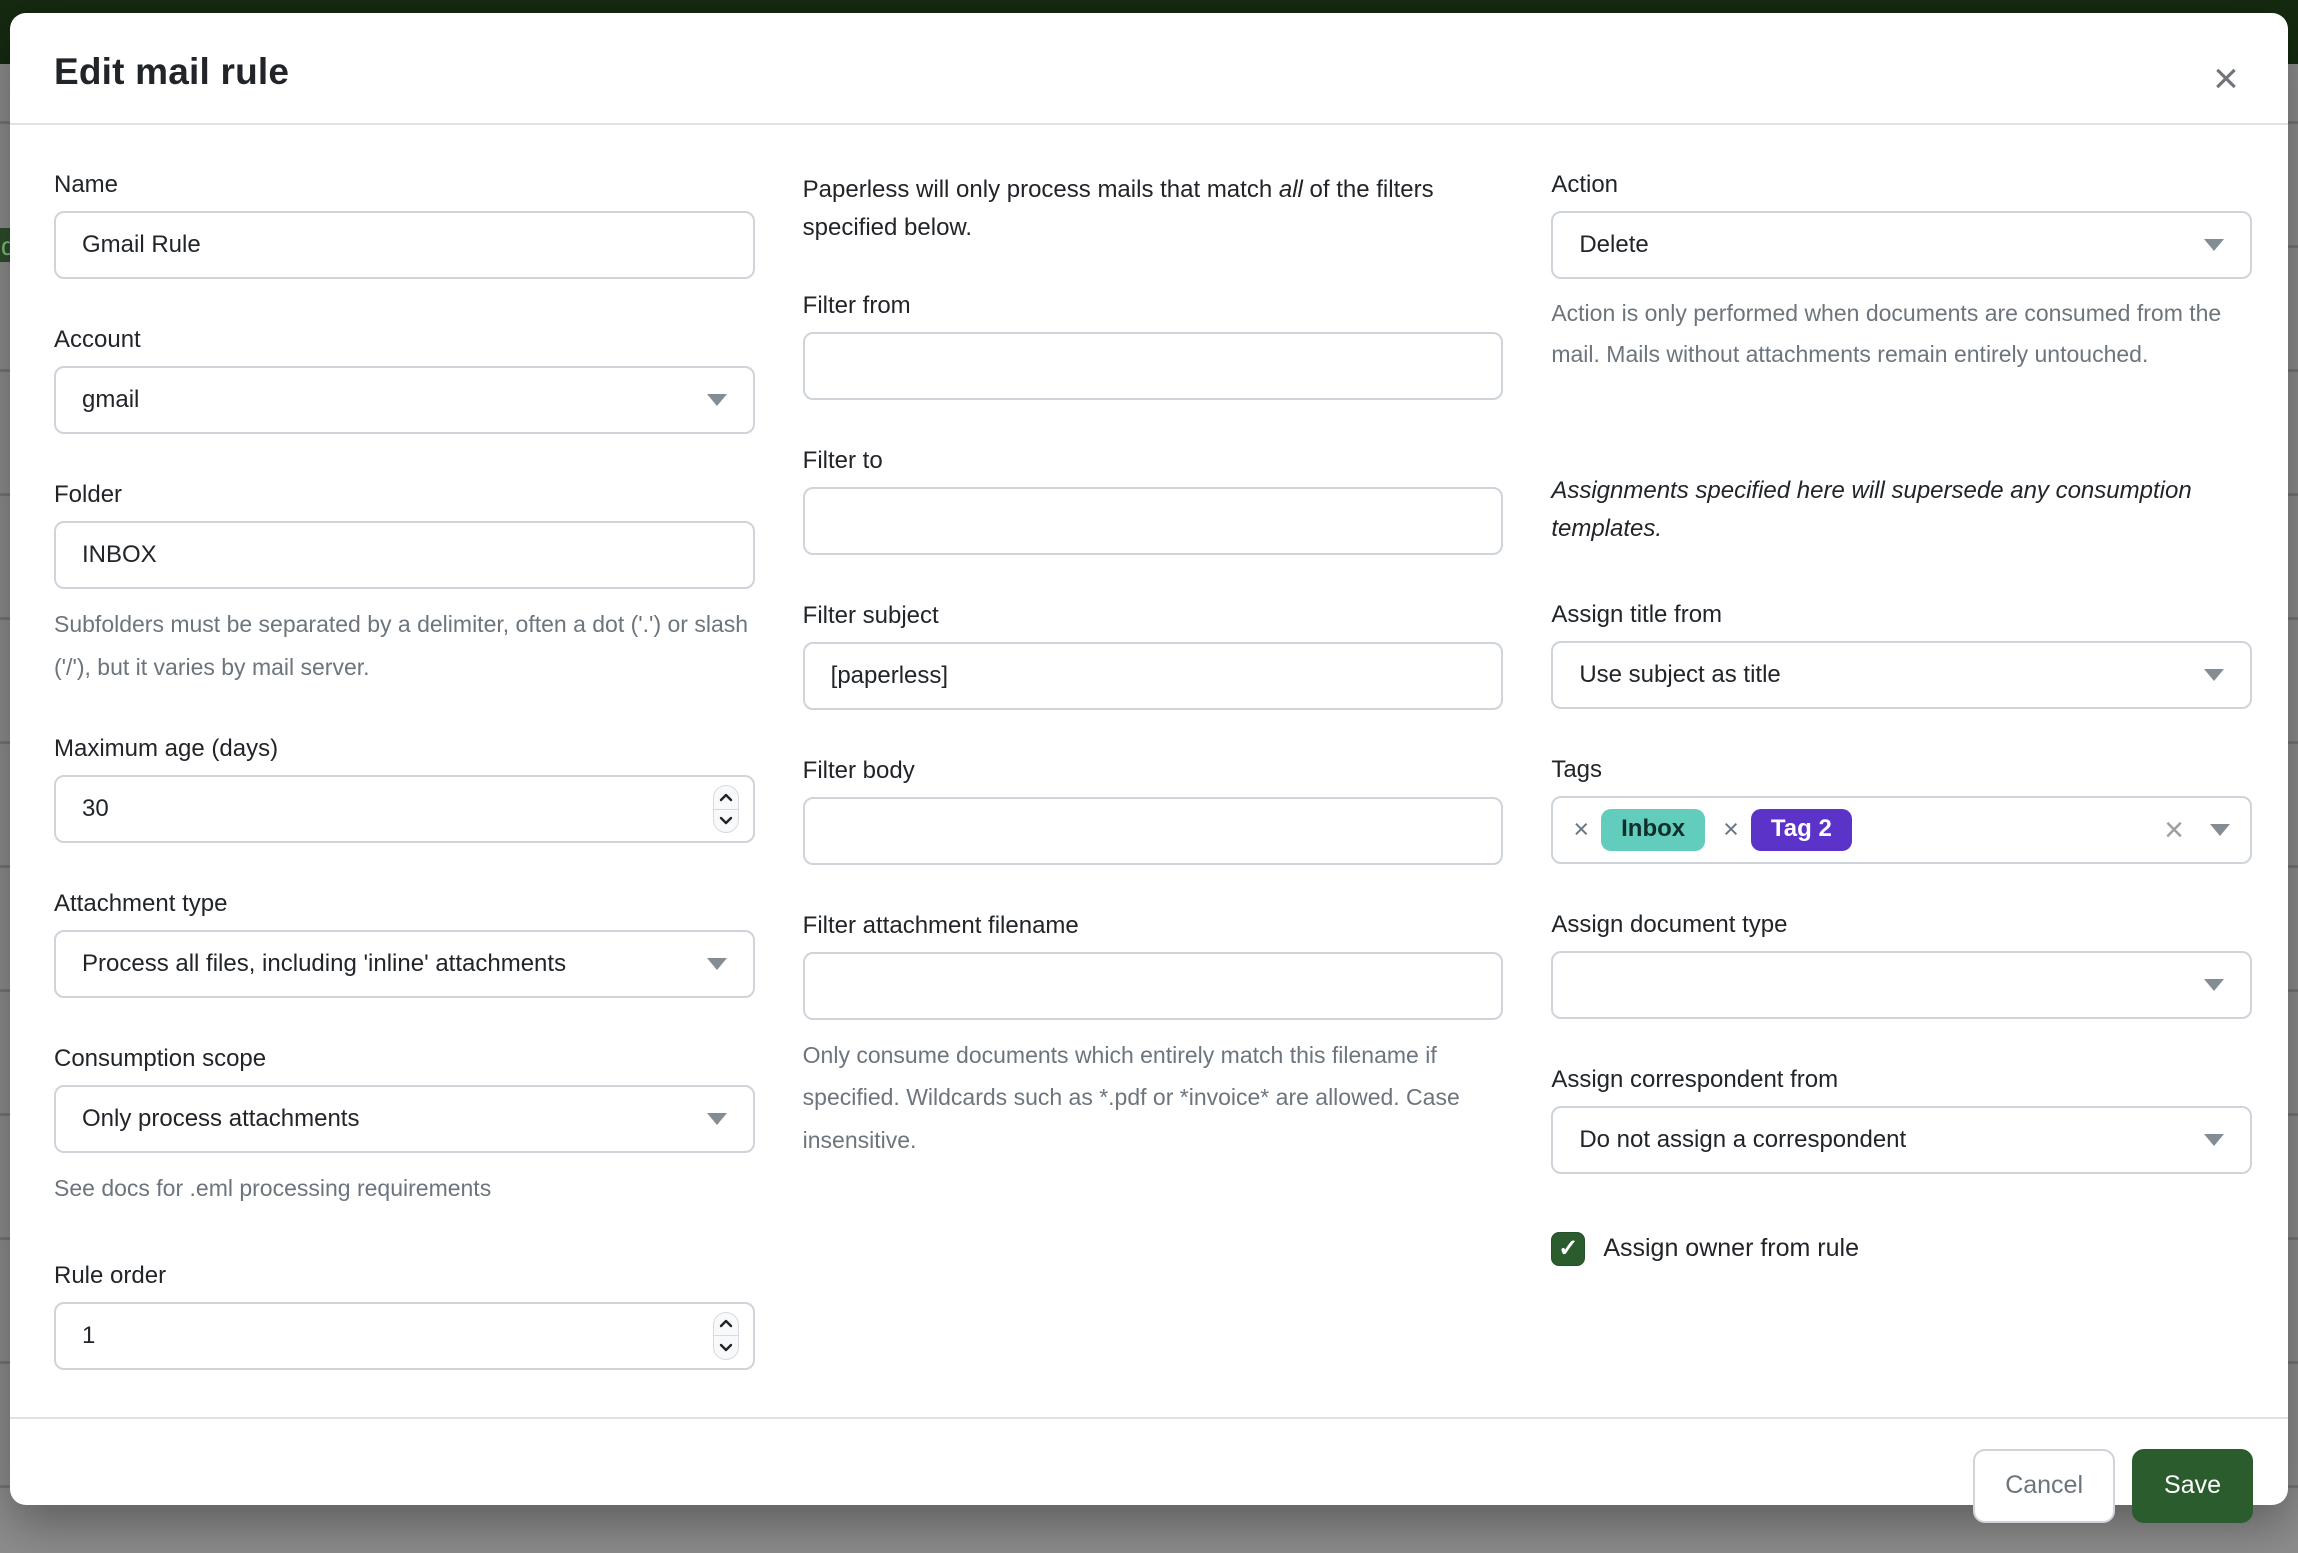 The image size is (2298, 1553). Describe the element at coordinates (86, 184) in the screenshot. I see `name-label: Name` at that location.